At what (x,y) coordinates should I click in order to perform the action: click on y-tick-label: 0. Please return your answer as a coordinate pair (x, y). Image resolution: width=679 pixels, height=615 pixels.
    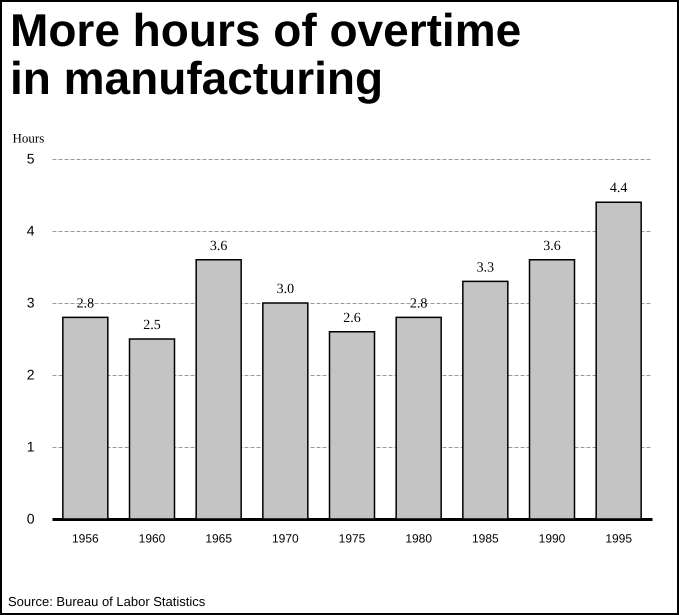
    Looking at the image, I should click on (30, 518).